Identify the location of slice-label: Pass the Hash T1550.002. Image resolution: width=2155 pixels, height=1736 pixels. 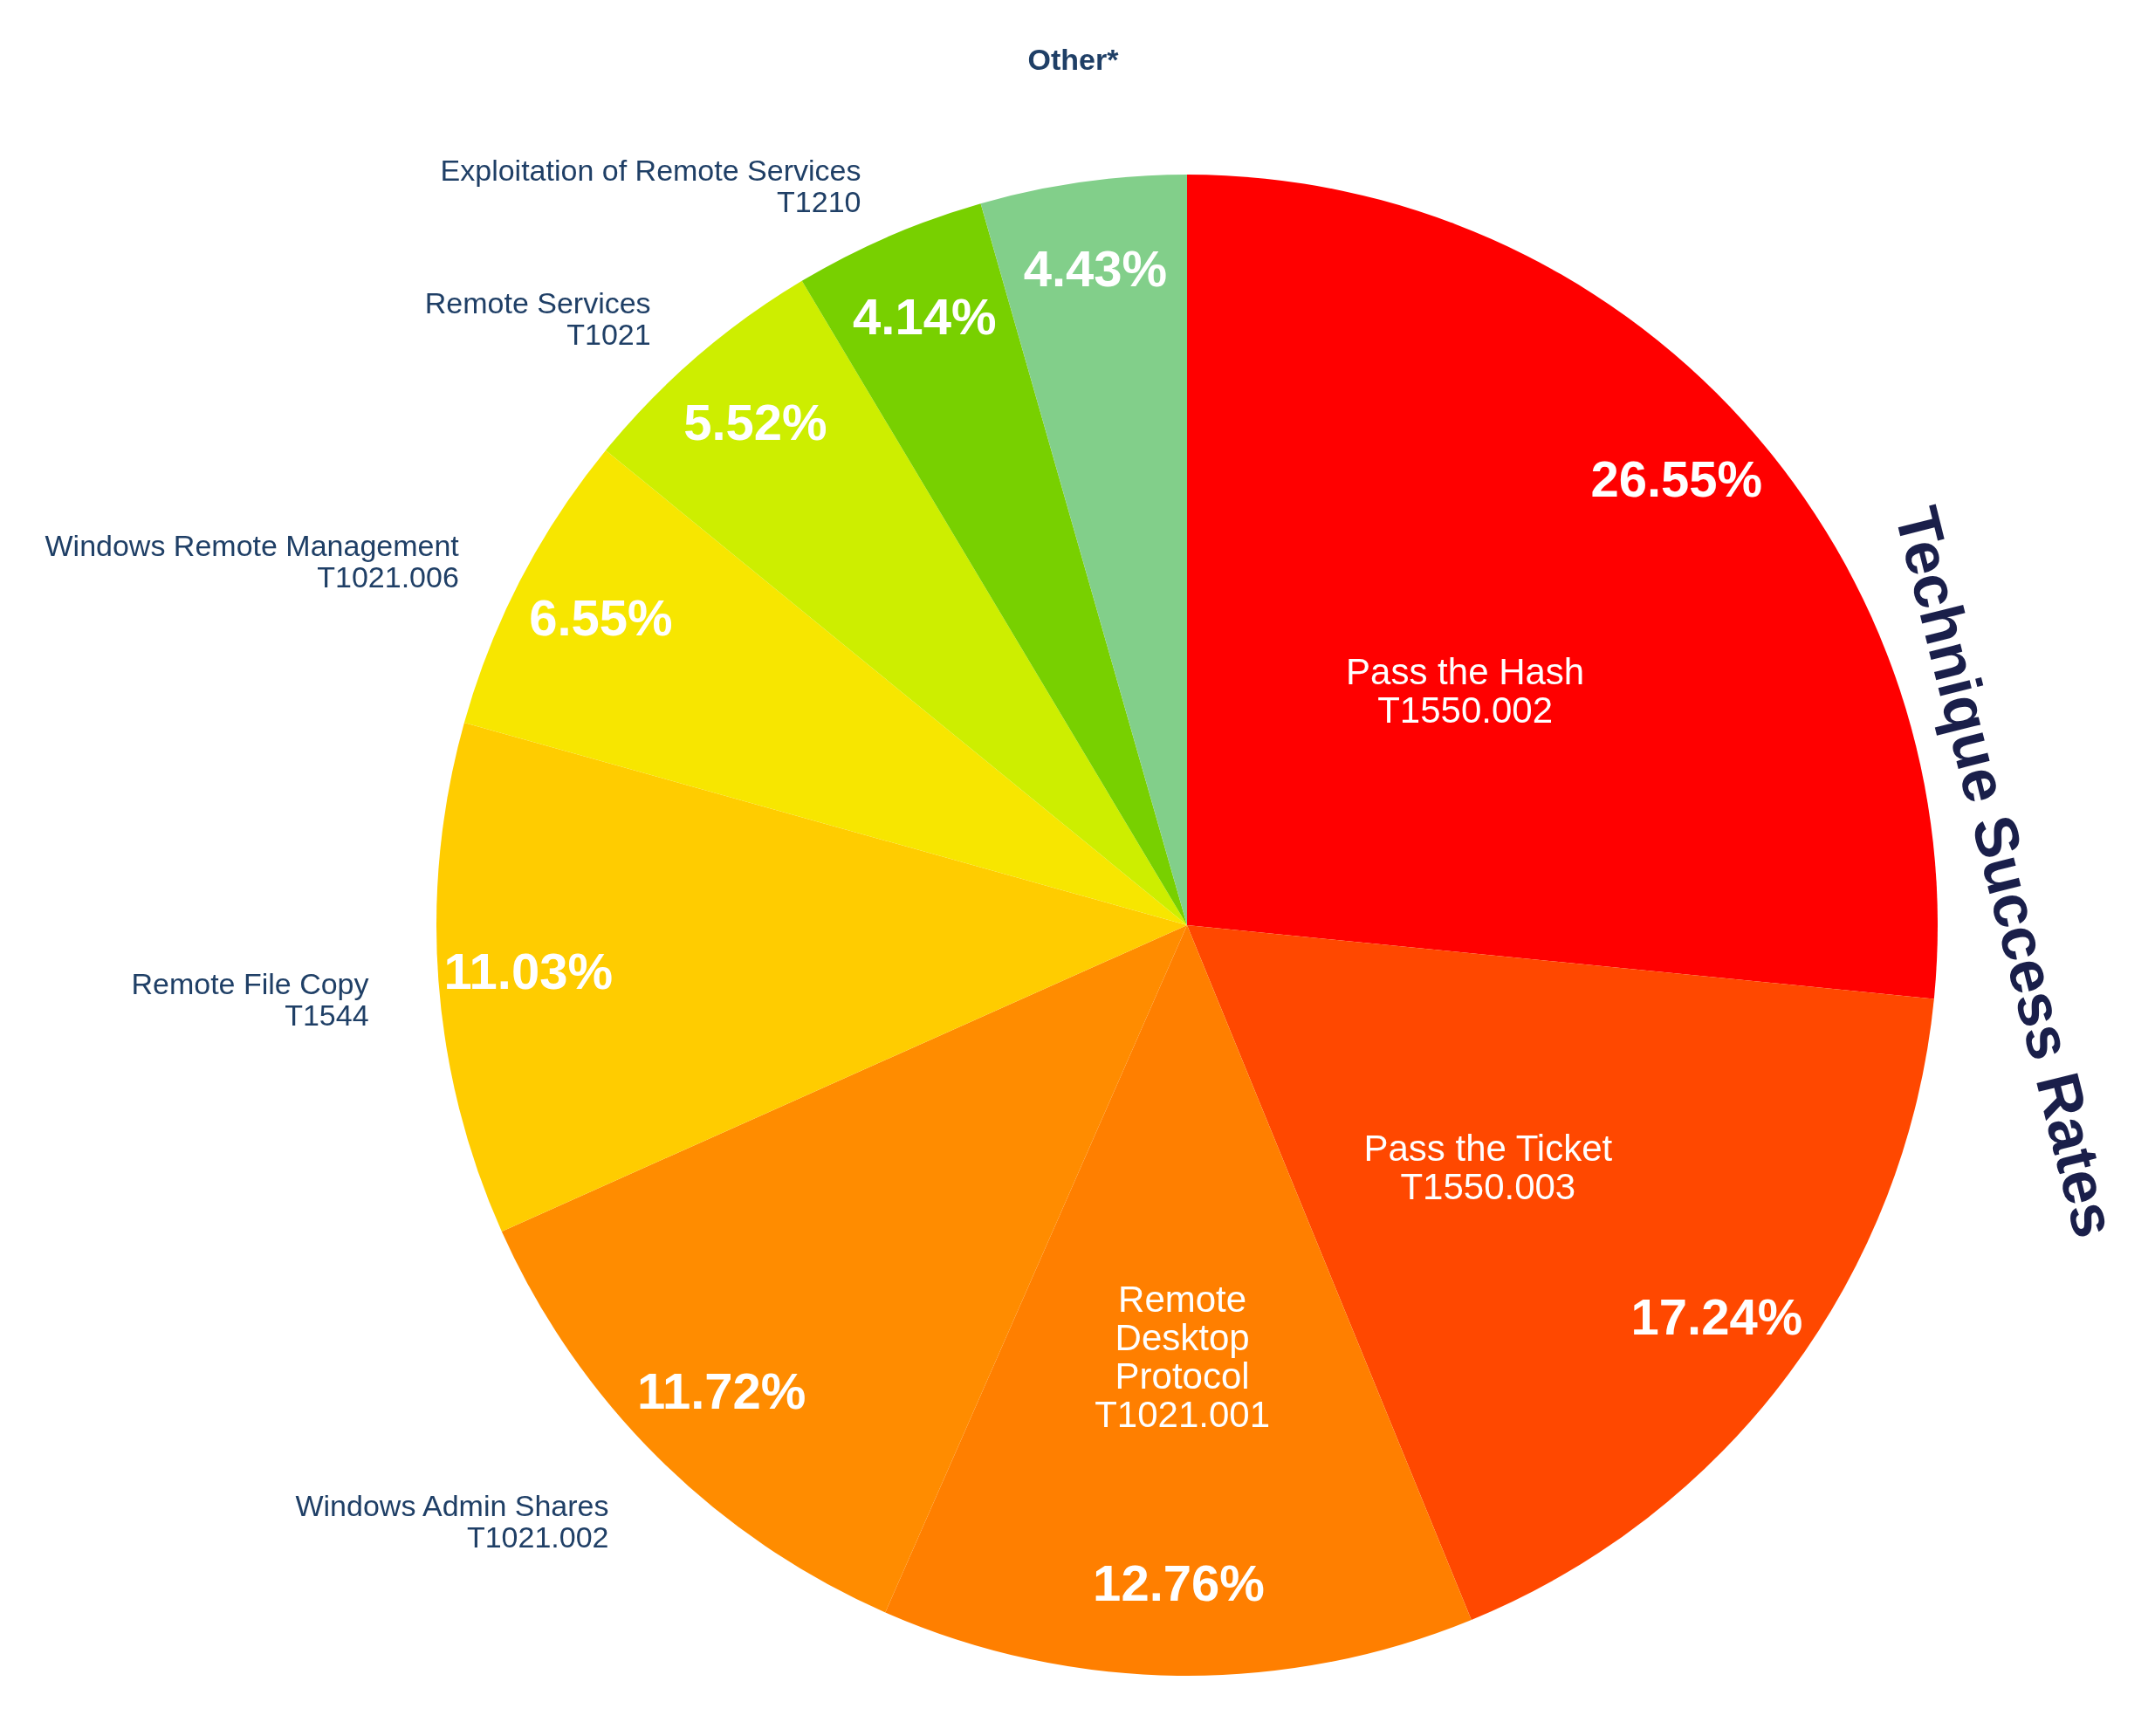
(1465, 691).